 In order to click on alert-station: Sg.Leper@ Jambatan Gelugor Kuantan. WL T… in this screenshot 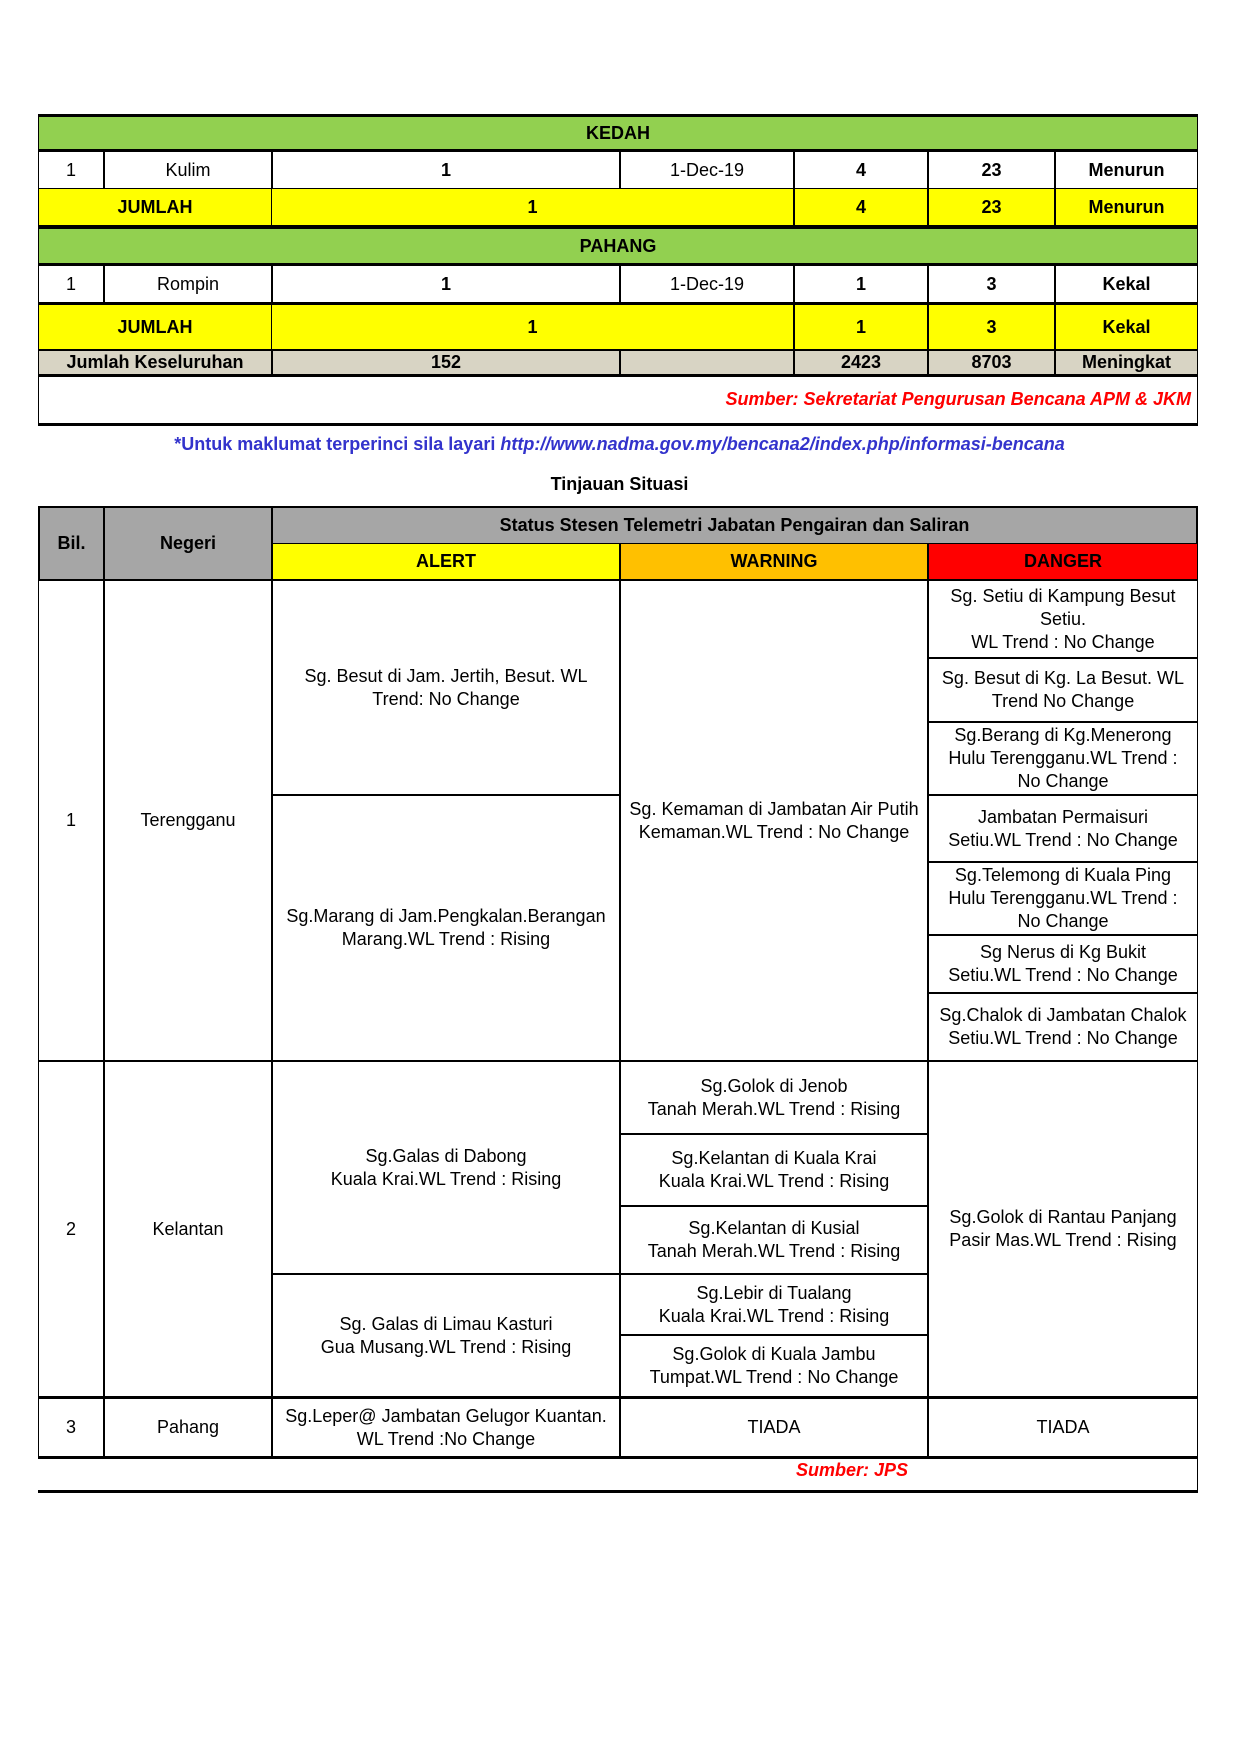, I will do `click(446, 1428)`.